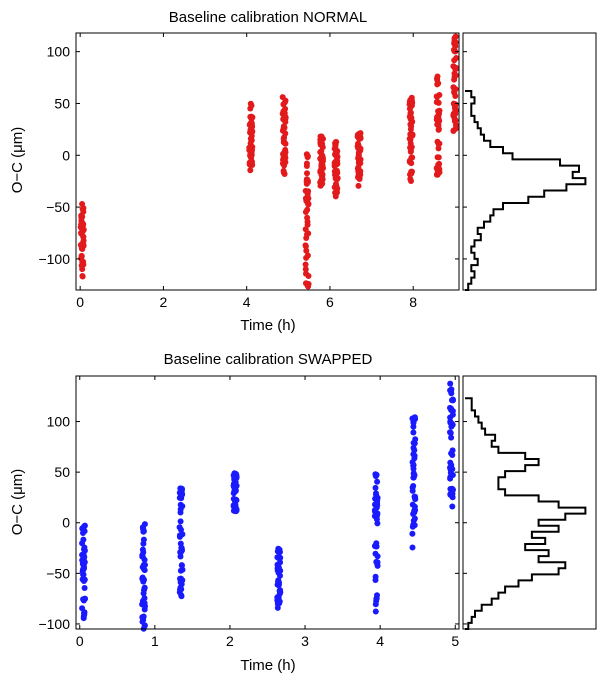 This screenshot has width=600, height=685. I want to click on histogram-outline, so click(526, 513).